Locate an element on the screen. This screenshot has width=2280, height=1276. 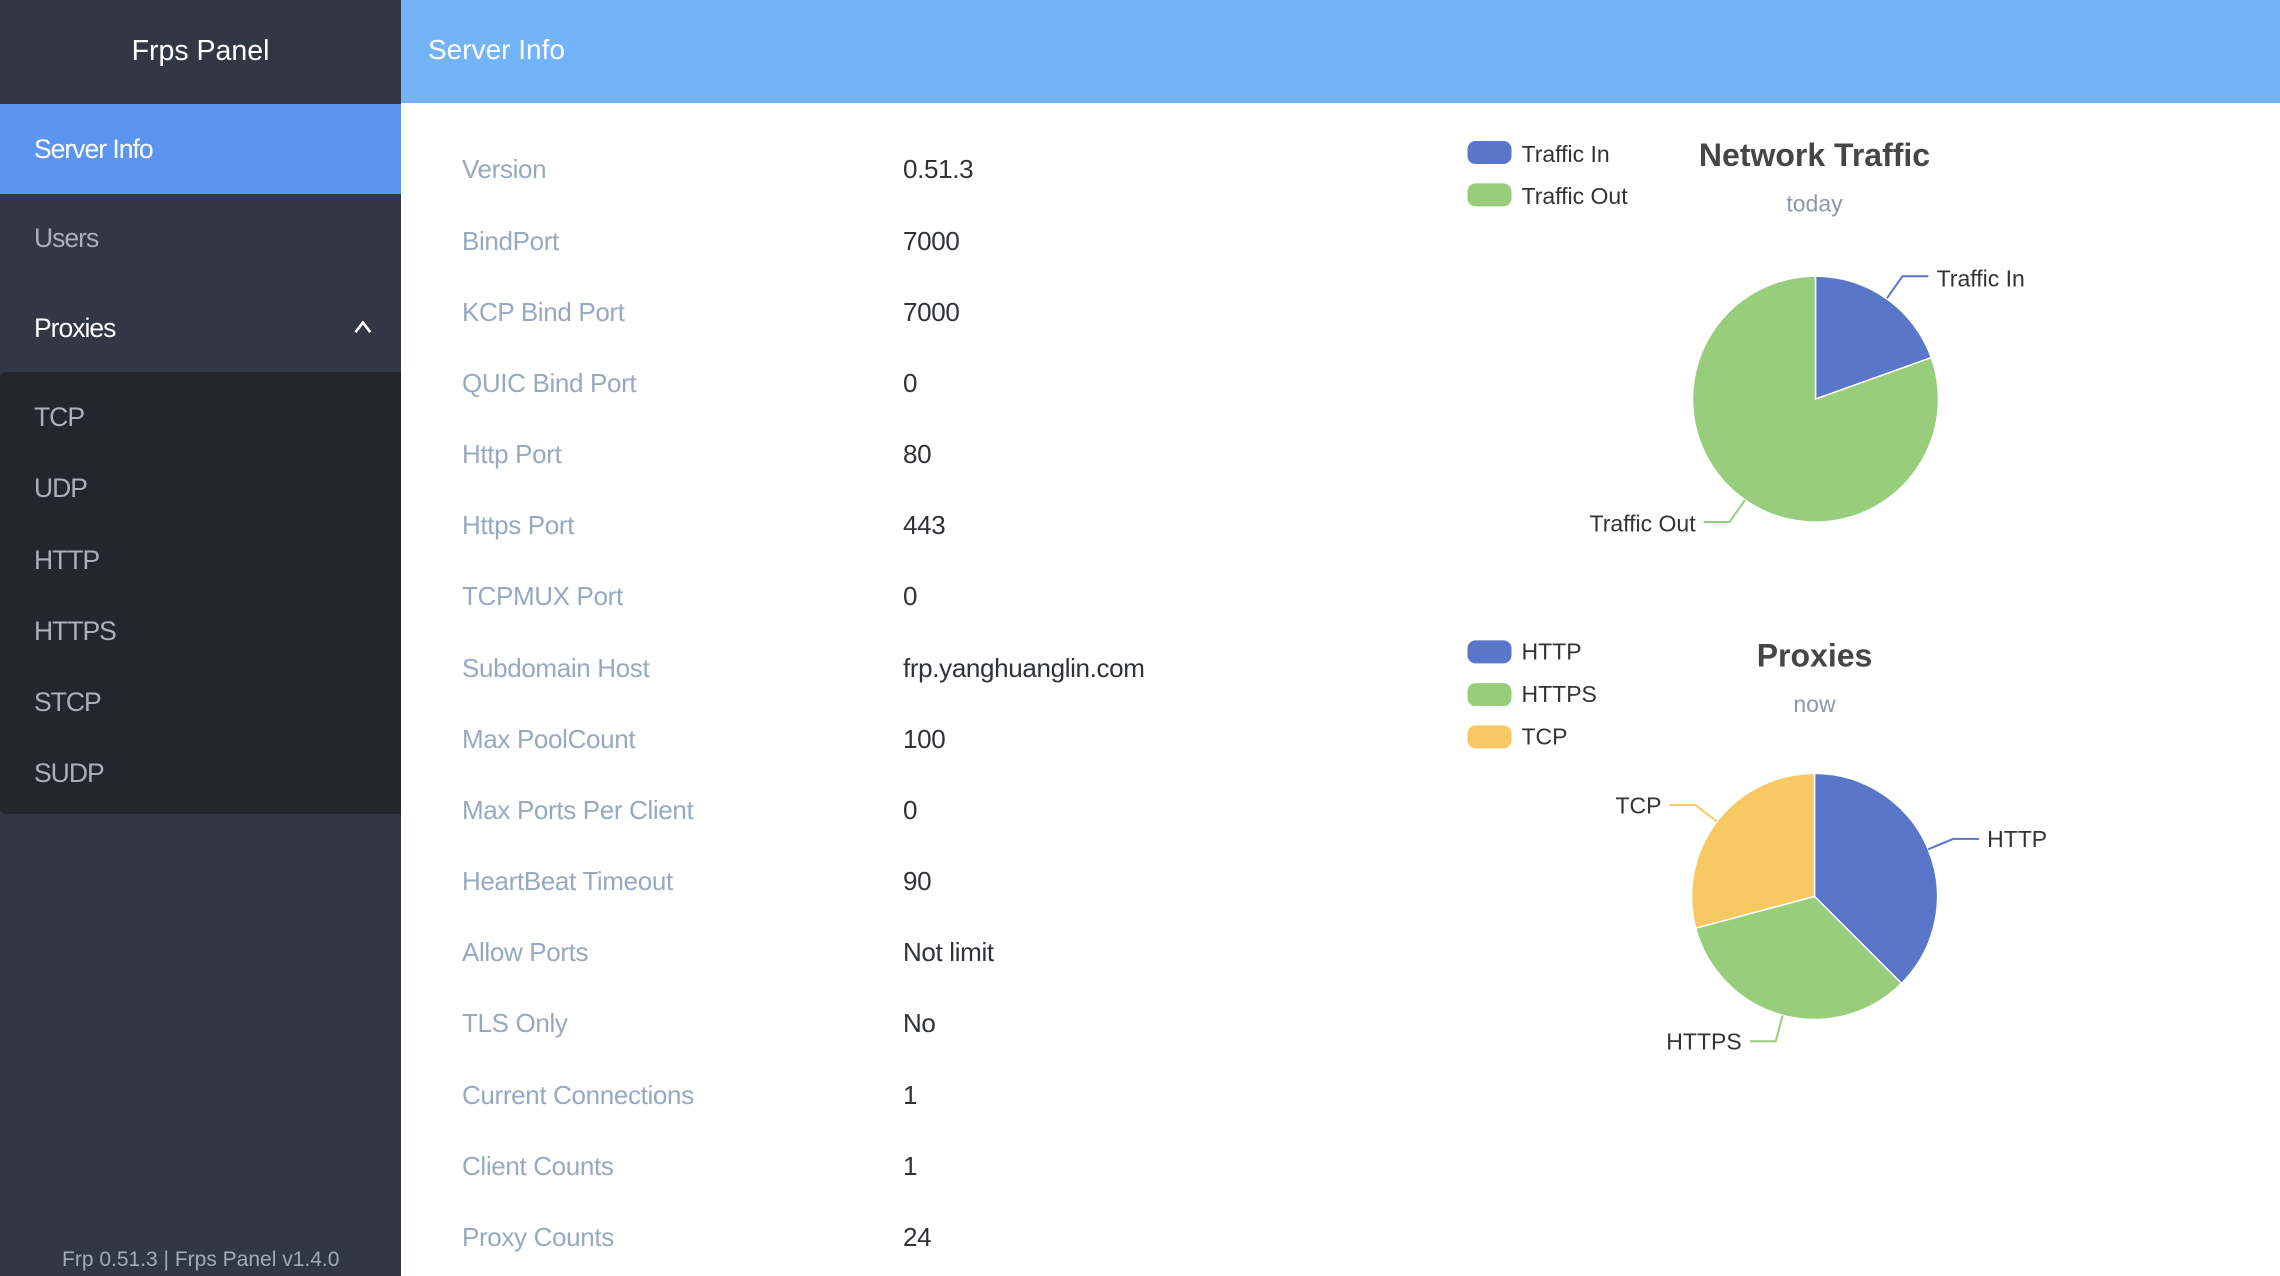
svg-text: today is located at coordinates (1814, 204).